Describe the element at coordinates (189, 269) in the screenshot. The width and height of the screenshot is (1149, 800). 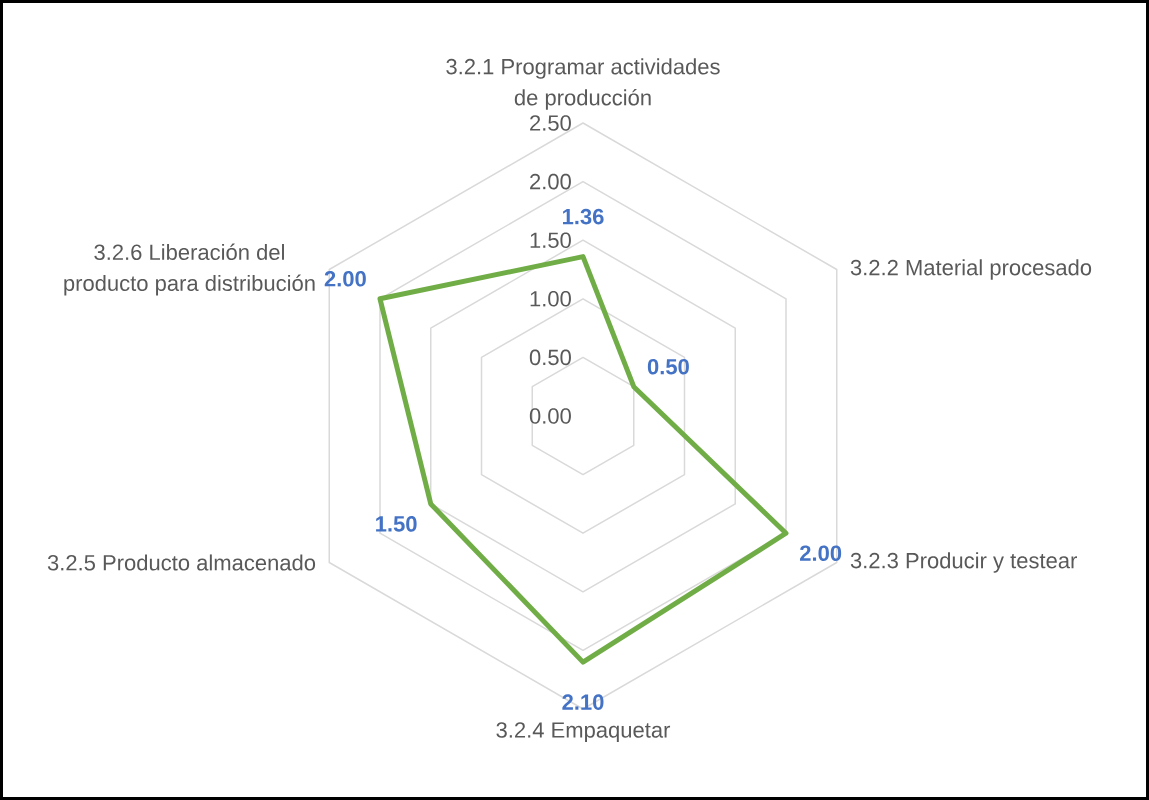
I see `spoke-label: 3.2.6 Liberación del producto para distribución` at that location.